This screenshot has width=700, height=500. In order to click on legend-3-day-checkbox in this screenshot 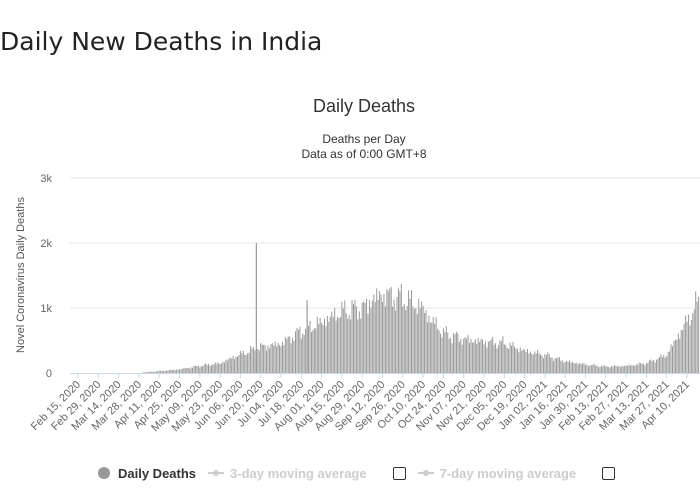, I will do `click(399, 473)`.